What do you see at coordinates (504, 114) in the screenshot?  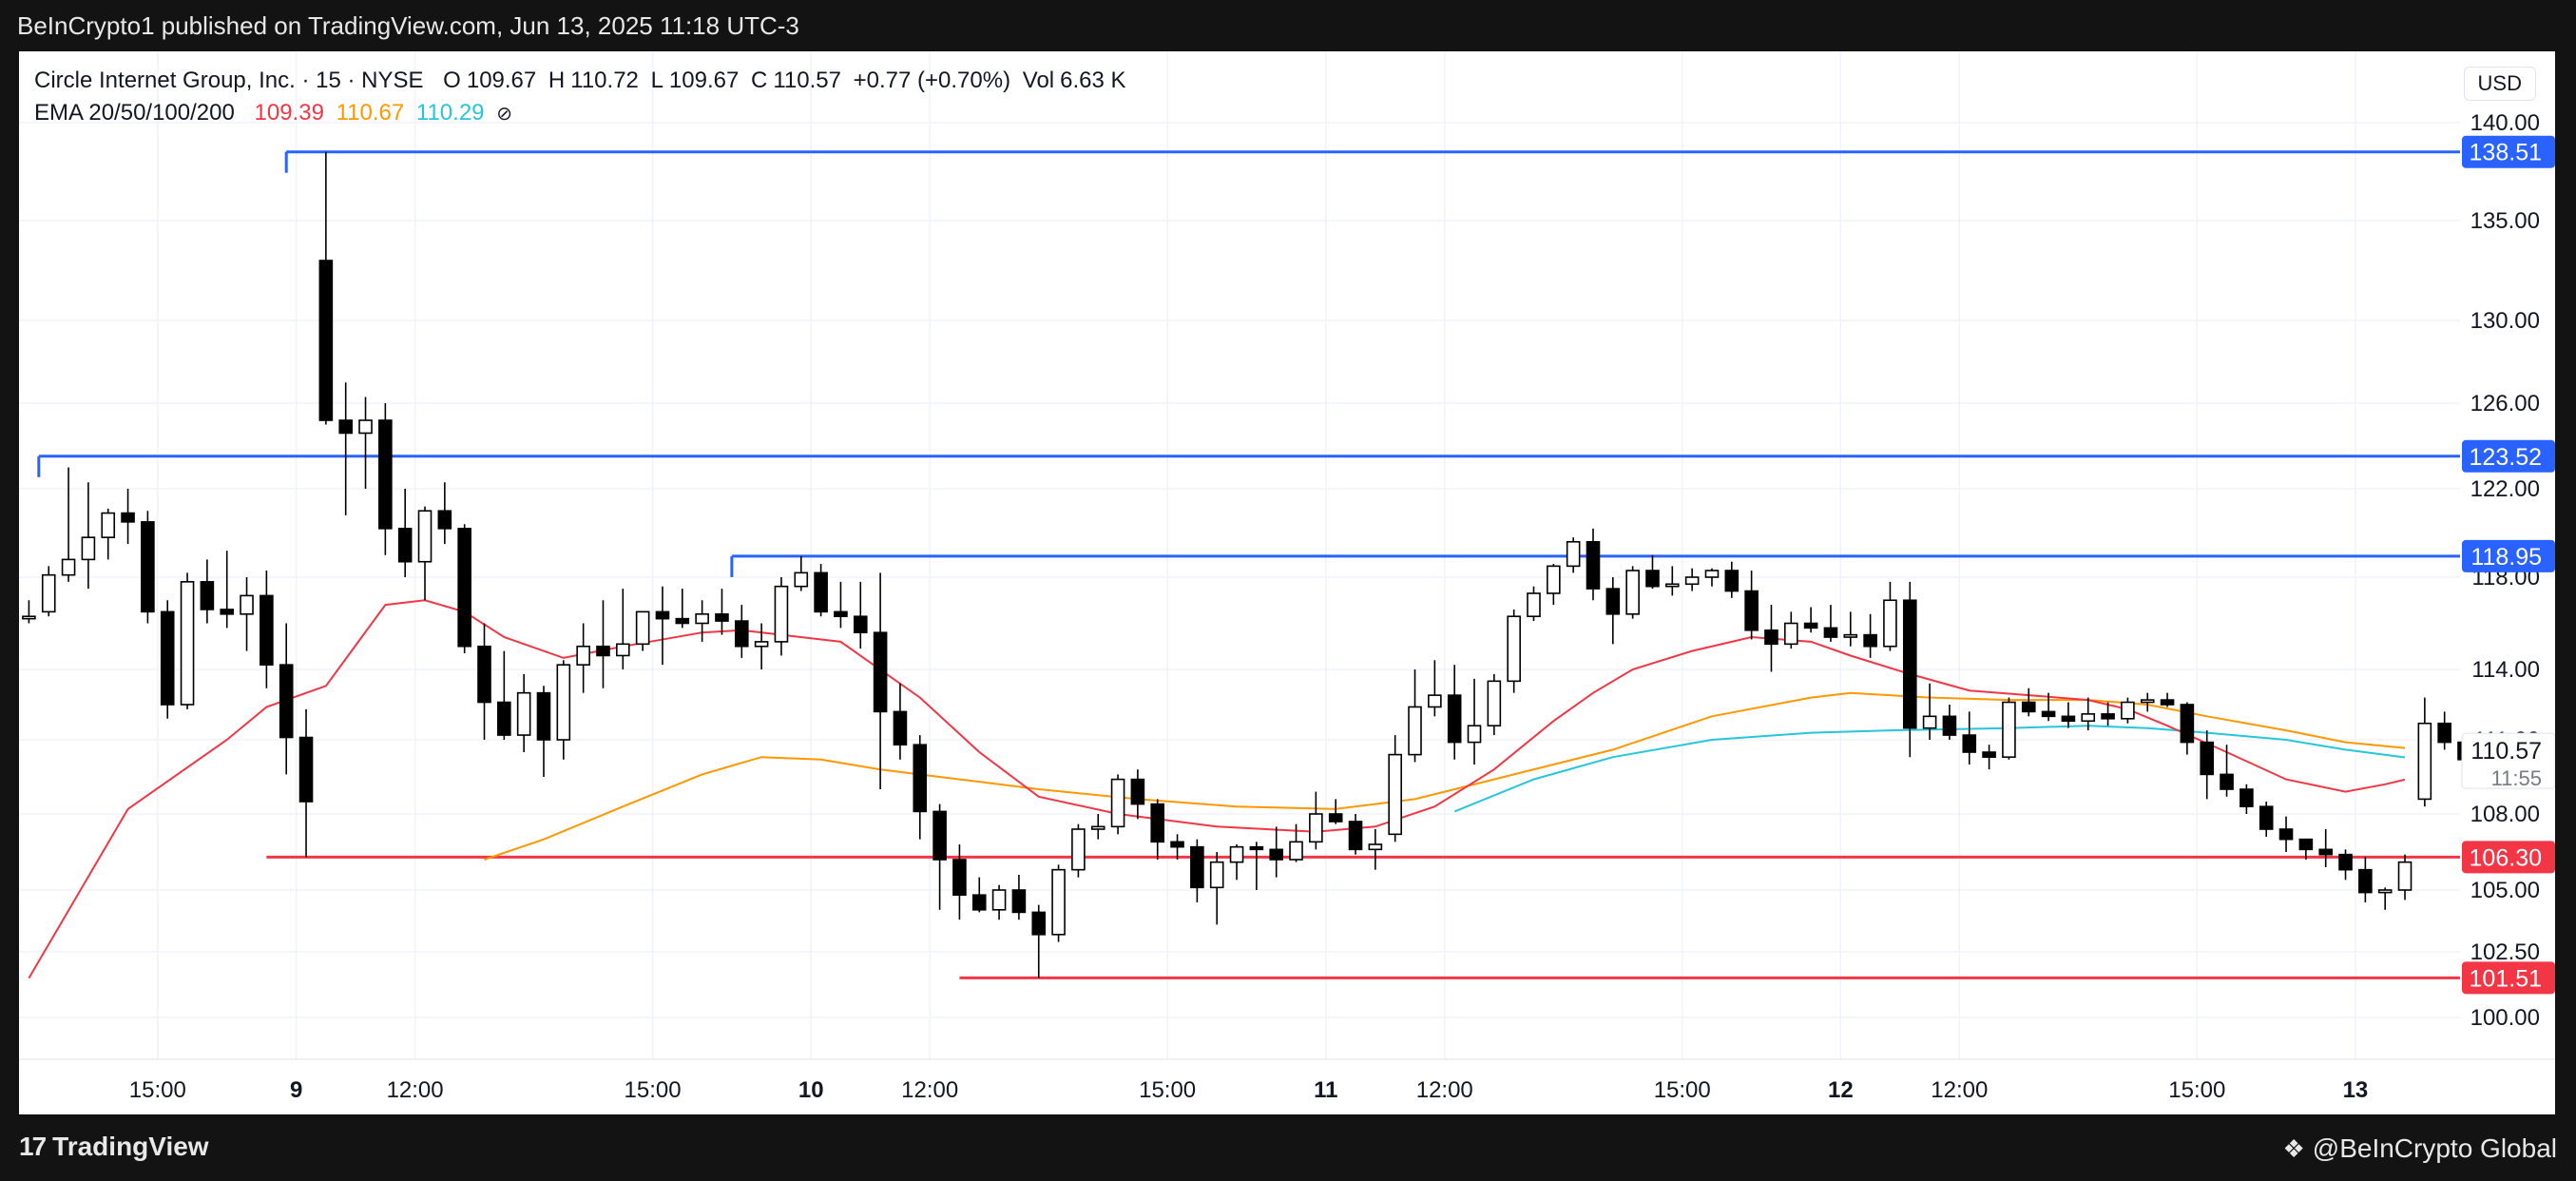 I see `eye-off-icon: ⊘` at bounding box center [504, 114].